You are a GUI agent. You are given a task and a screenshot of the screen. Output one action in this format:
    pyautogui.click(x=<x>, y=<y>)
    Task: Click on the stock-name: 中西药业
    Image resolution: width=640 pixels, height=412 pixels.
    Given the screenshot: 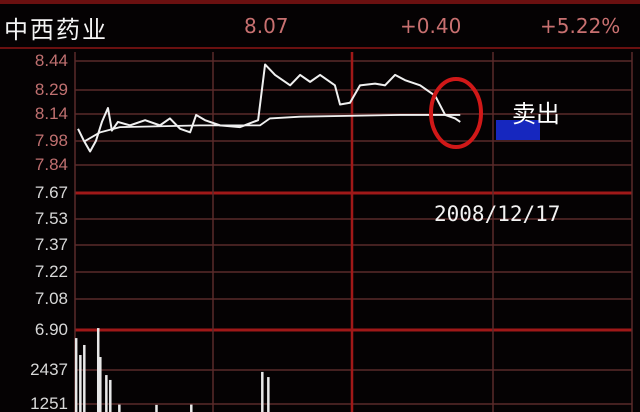 What is the action you would take?
    pyautogui.click(x=56, y=30)
    